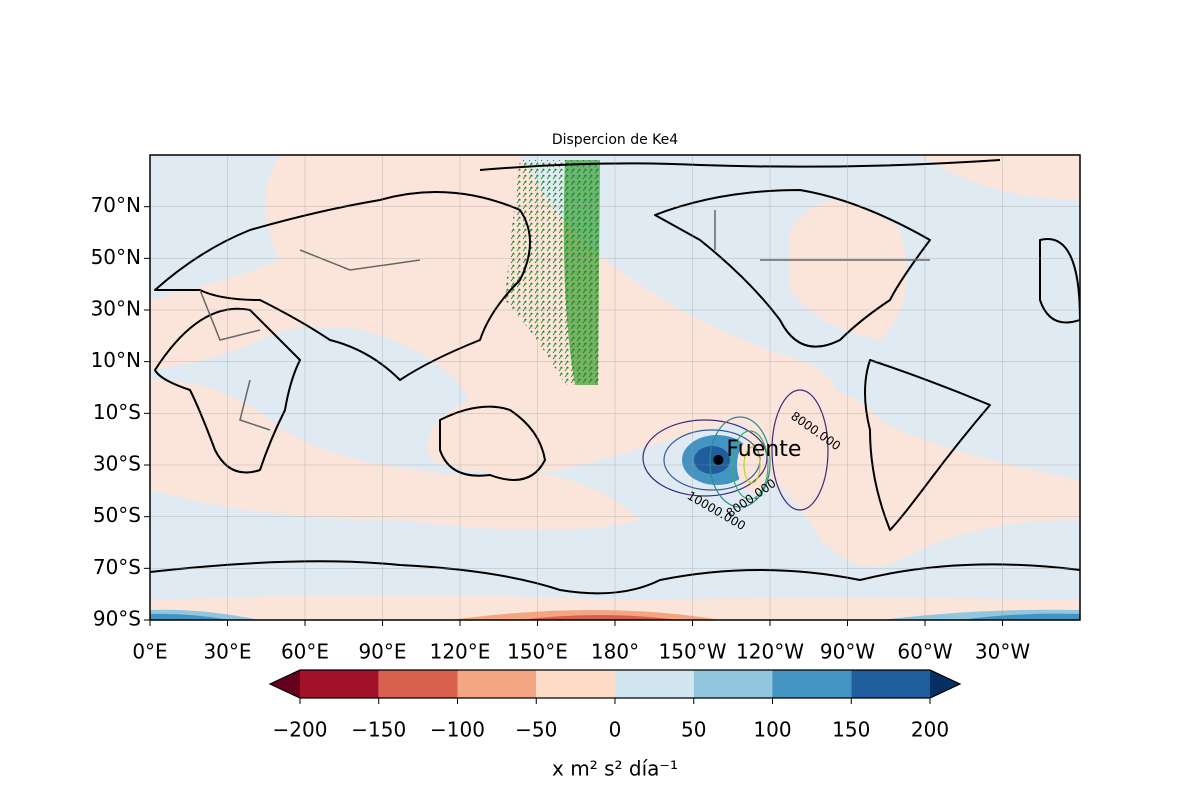 The height and width of the screenshot is (800, 1200). Describe the element at coordinates (615, 652) in the screenshot. I see `lon-tick-label: 180°` at that location.